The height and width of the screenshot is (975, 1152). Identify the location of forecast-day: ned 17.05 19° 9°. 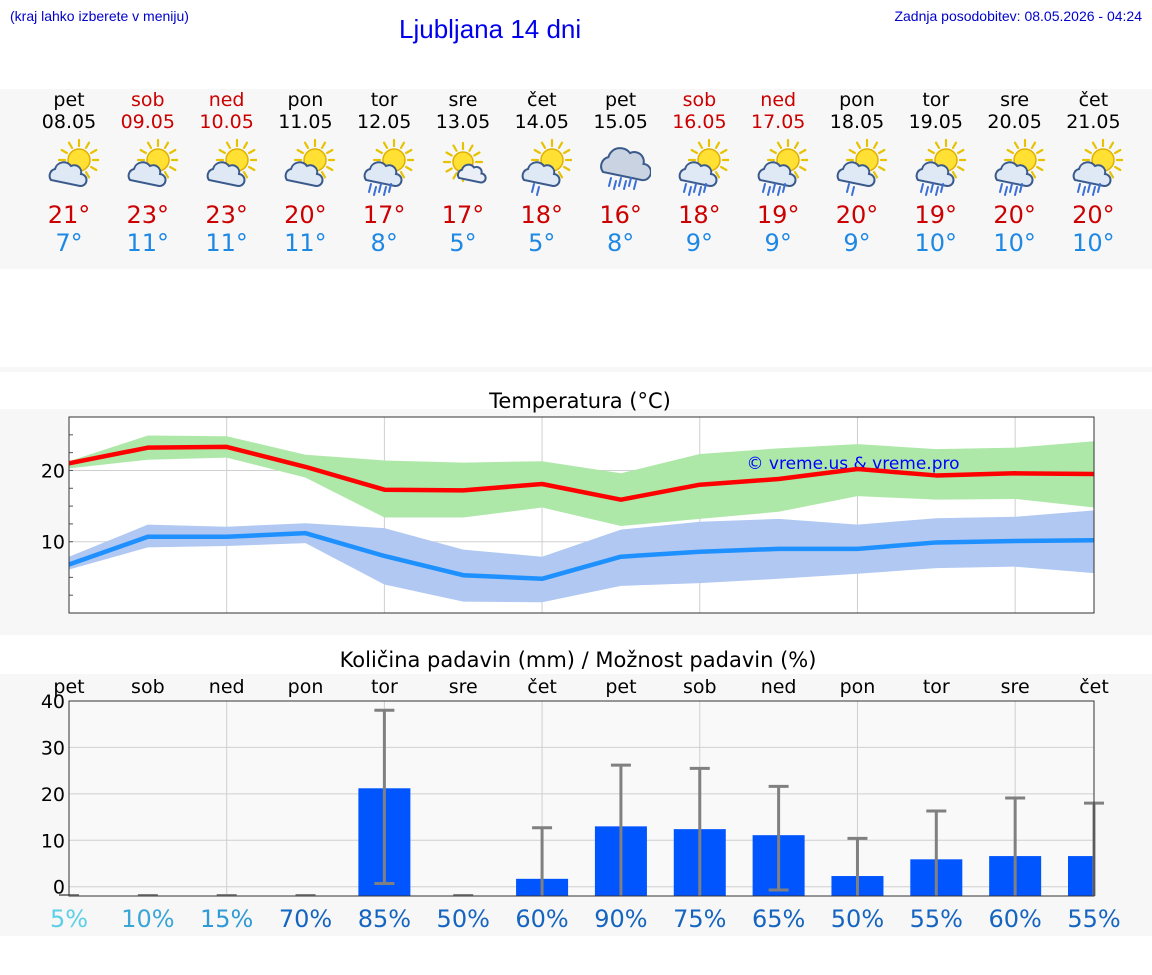
(778, 173).